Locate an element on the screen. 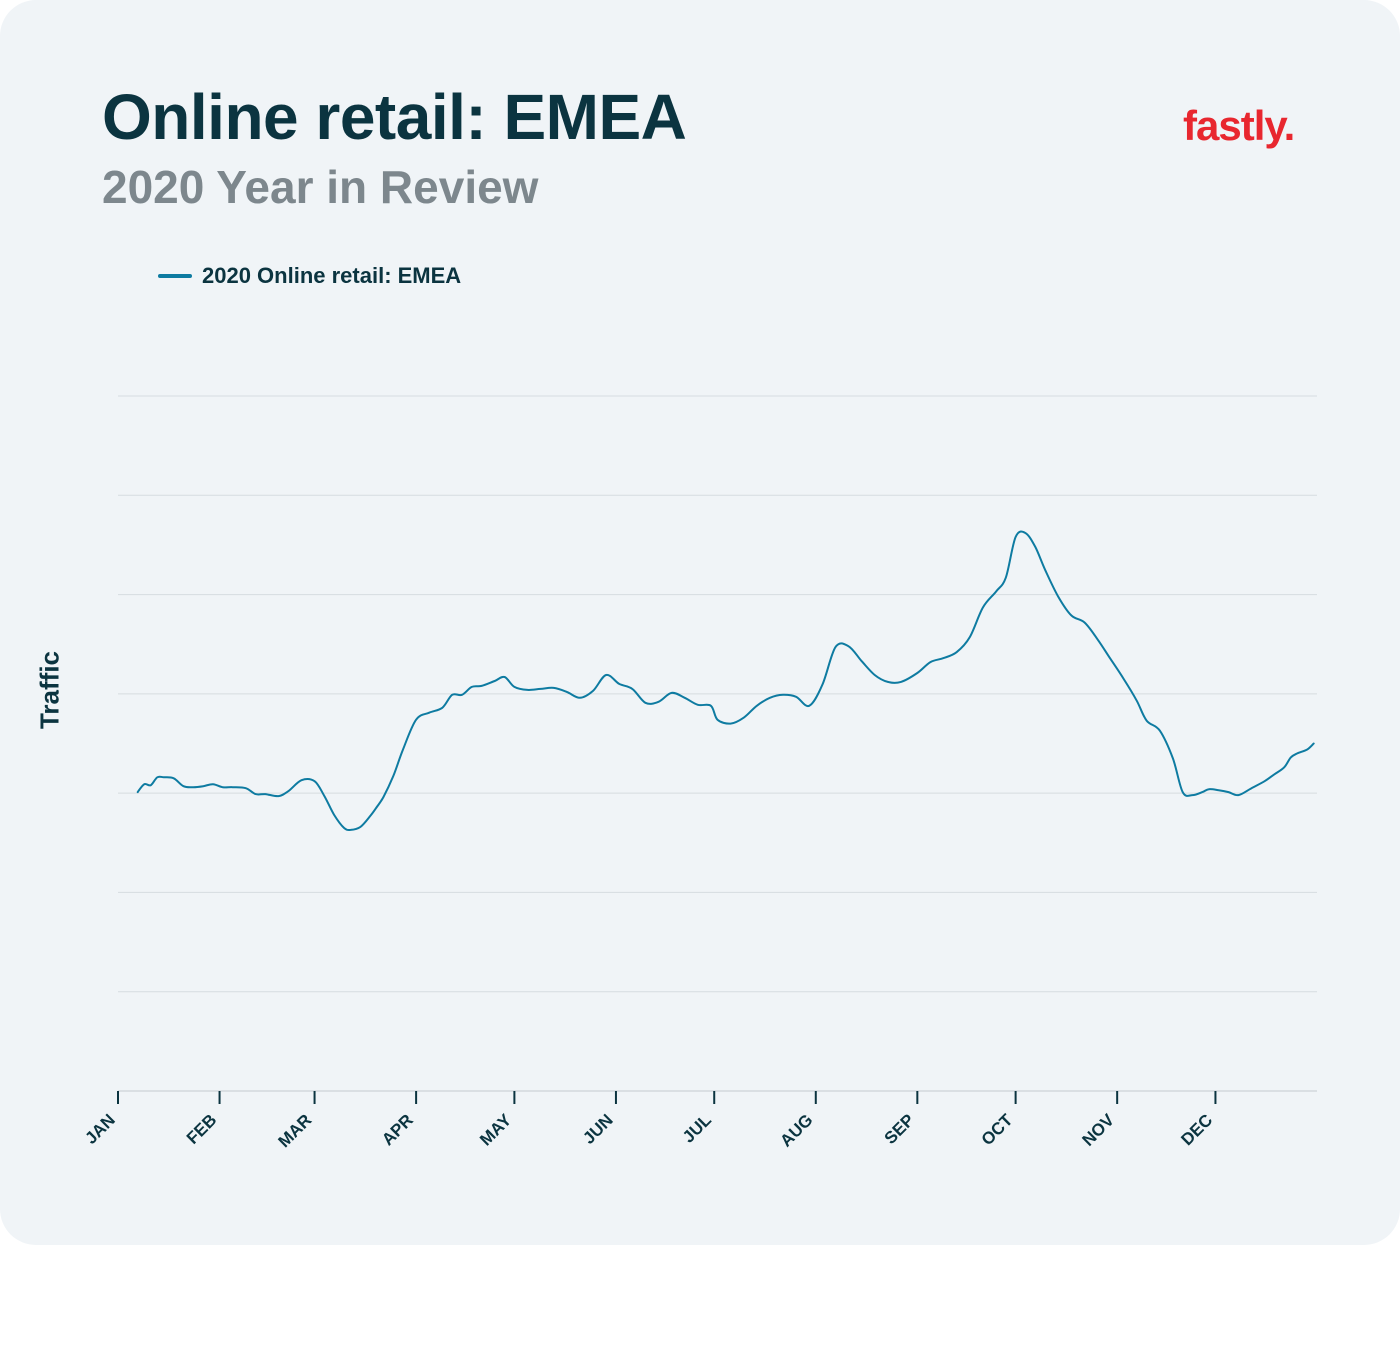 This screenshot has width=1400, height=1365. page-title: Online retail: EMEA is located at coordinates (394, 117).